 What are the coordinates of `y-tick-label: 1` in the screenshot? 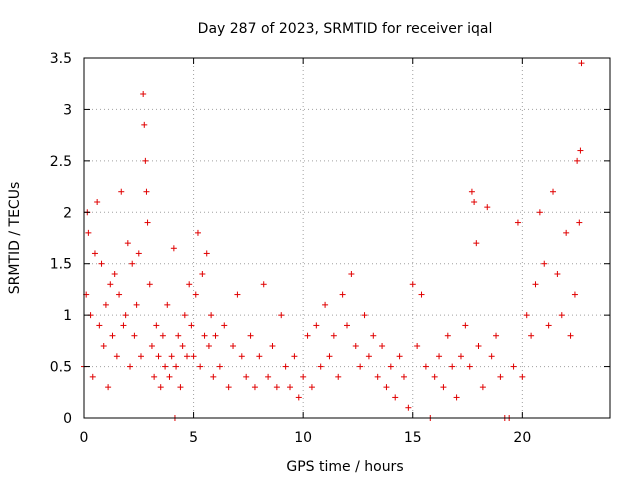 It's located at (67, 316).